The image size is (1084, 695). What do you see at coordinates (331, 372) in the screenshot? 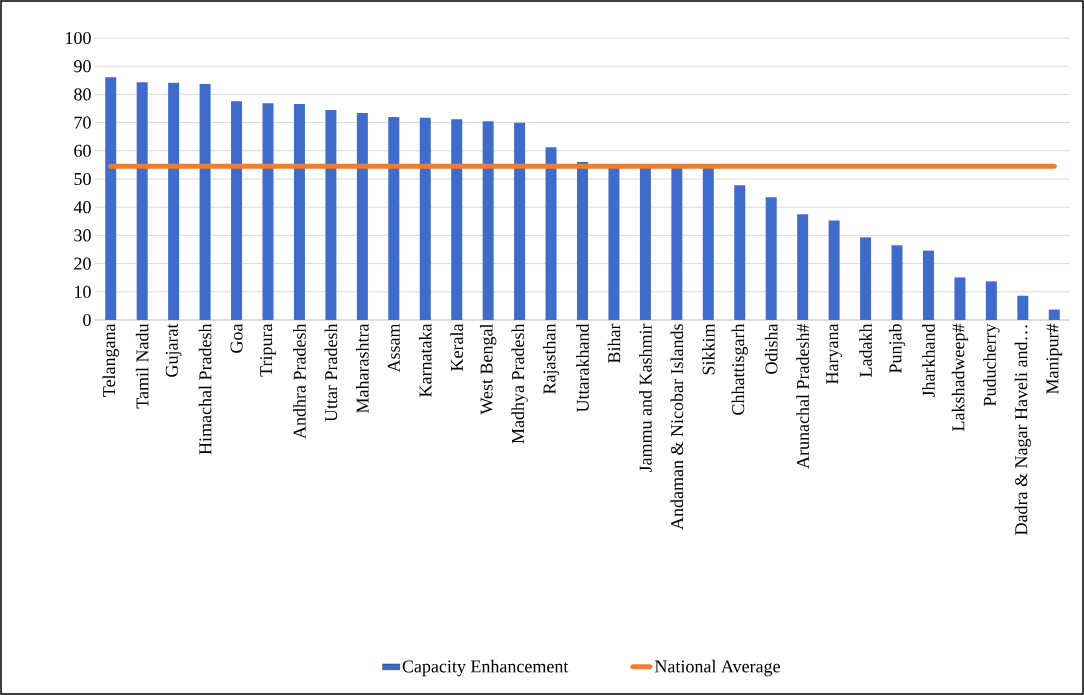
I see `x-tick-label: Uttar Pradesh` at bounding box center [331, 372].